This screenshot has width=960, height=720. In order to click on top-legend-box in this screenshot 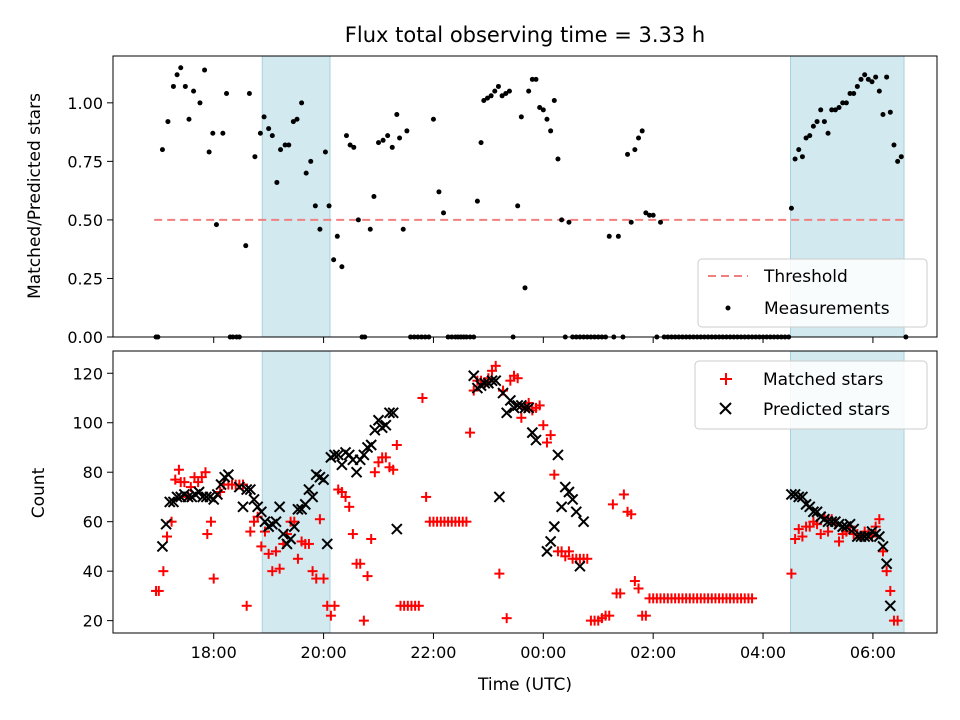, I will do `click(812, 293)`.